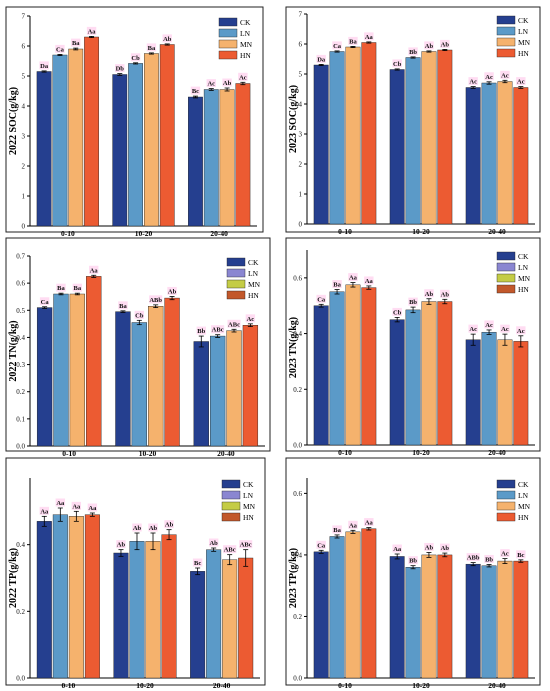  Describe the element at coordinates (293, 578) in the screenshot. I see `y-axis-label: 2023 TP(g/kg)` at that location.